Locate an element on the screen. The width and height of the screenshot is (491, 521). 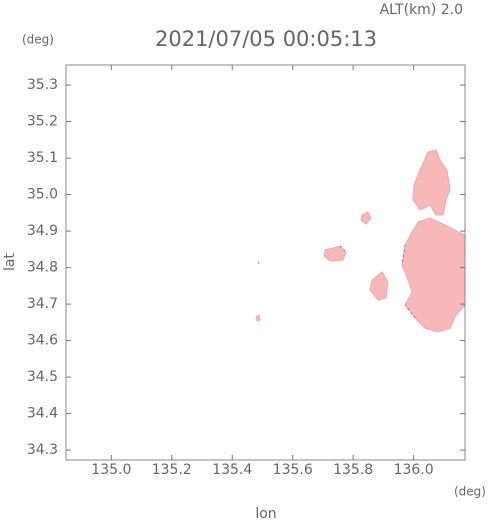
y-tick-label: 35.1 is located at coordinates (42, 158).